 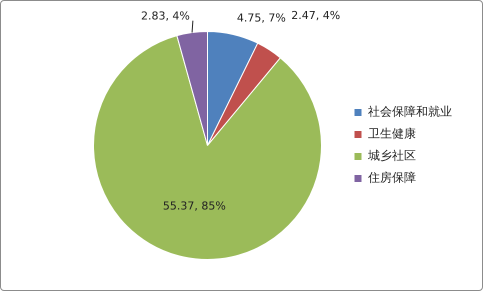 What do you see at coordinates (391, 177) in the screenshot?
I see `legend-label: 住房保障` at bounding box center [391, 177].